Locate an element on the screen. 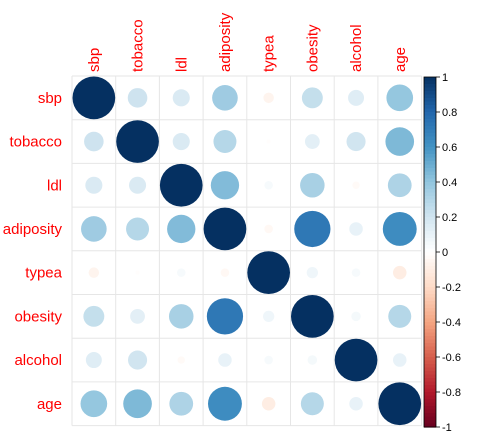 The width and height of the screenshot is (477, 441). corr-circle-sbp-typea is located at coordinates (268, 98).